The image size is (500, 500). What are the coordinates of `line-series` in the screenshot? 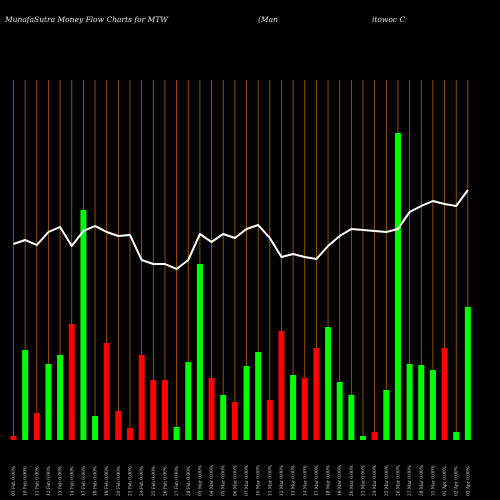 It's located at (241, 229).